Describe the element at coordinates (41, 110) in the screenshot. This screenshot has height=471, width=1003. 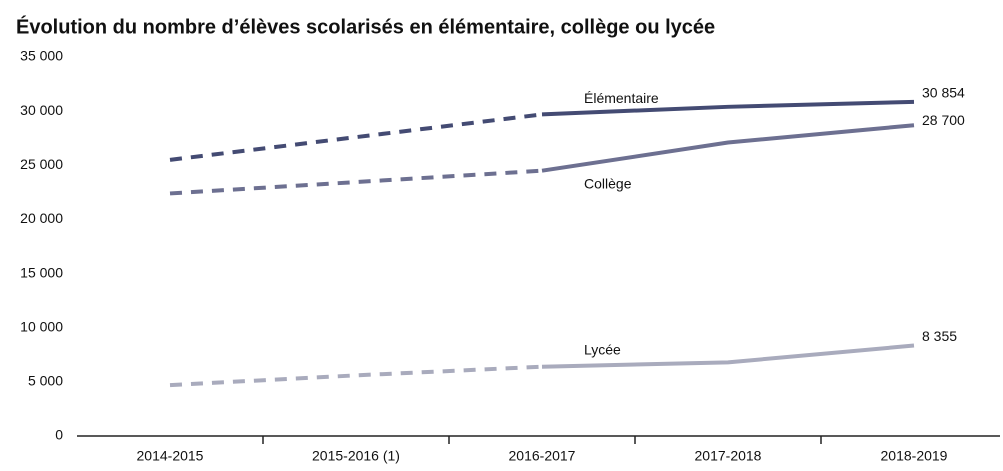
I see `y-tick-label: 30 000` at that location.